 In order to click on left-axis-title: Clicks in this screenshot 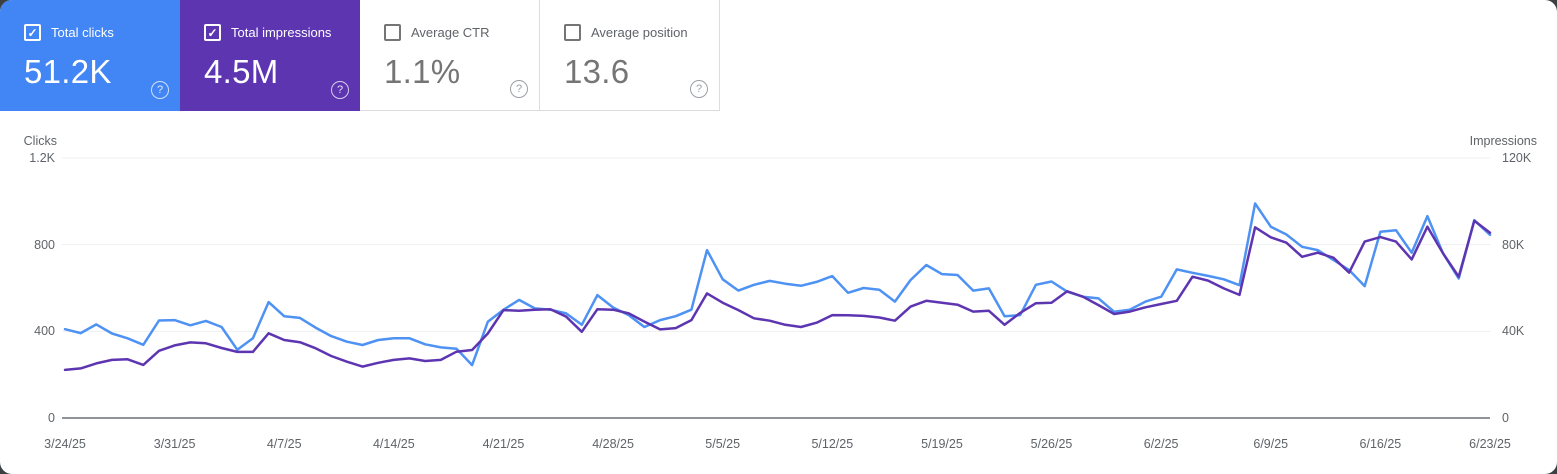, I will do `click(40, 141)`.